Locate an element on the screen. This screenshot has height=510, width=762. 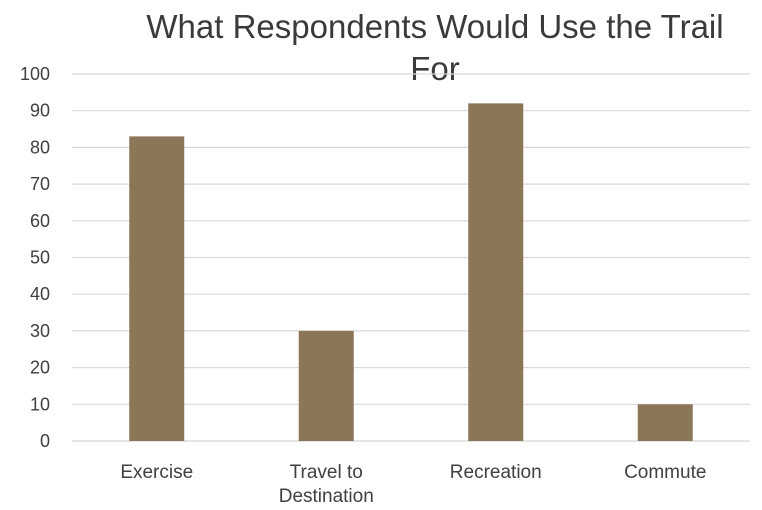
x-category-label: Travel to Destination is located at coordinates (326, 484).